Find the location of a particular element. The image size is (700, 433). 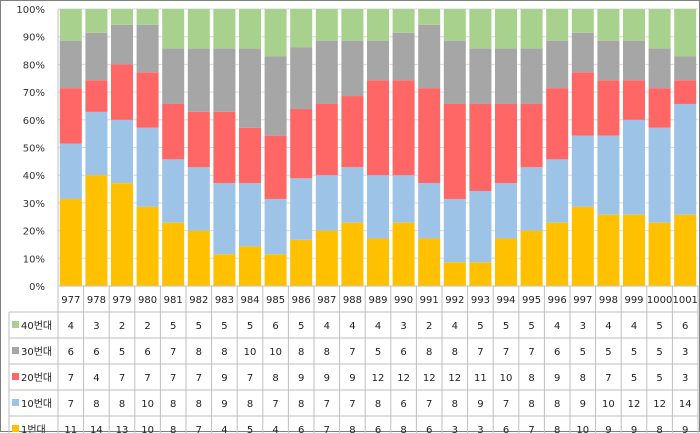

legend-label: 40번대 is located at coordinates (36, 326).